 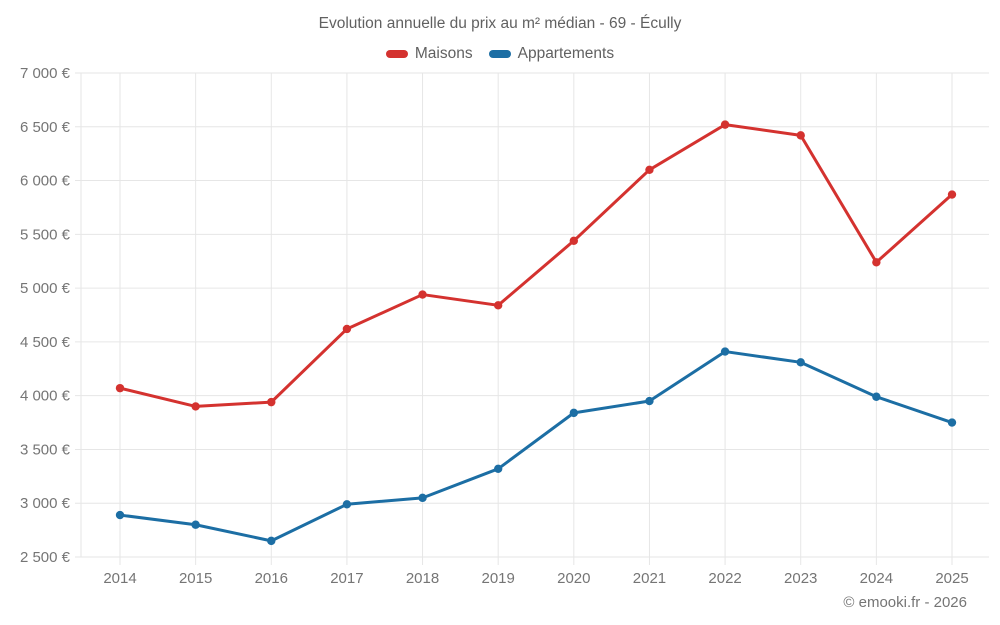 I want to click on y-tick-label: 7 000 €, so click(x=45, y=73).